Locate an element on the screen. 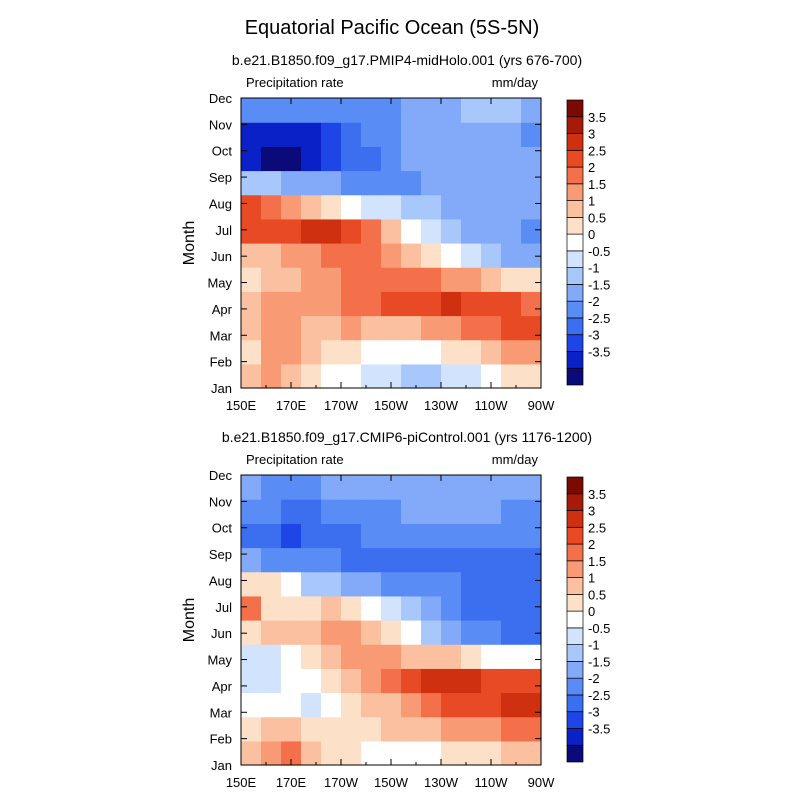 This screenshot has width=800, height=800. x-tick-label: 130W is located at coordinates (441, 405).